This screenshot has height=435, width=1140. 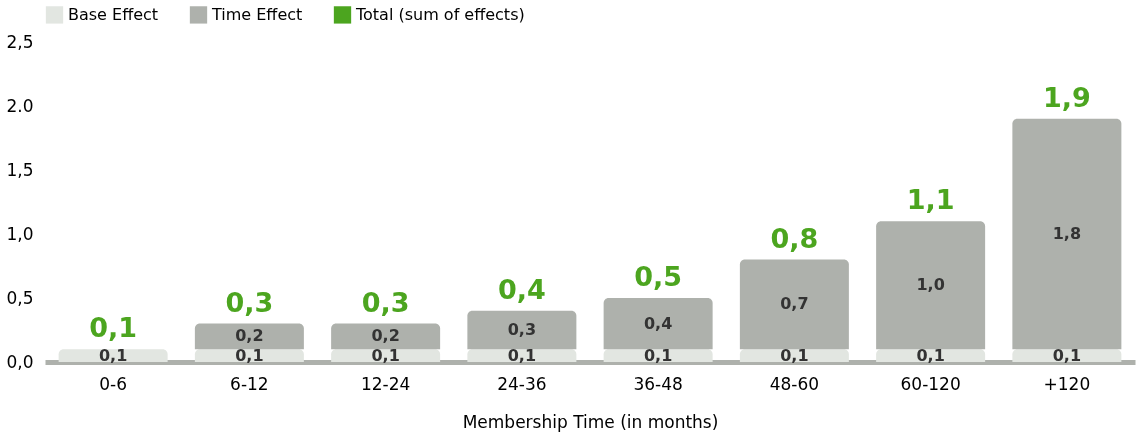 I want to click on total-label: 0,4, so click(x=521, y=289).